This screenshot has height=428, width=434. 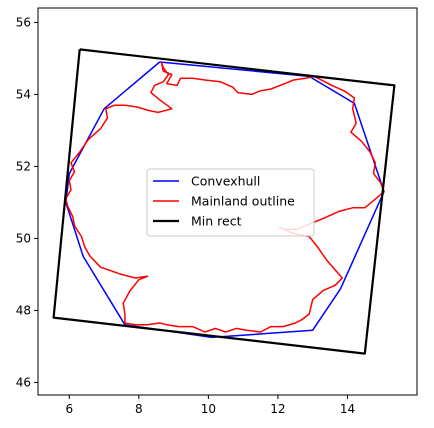 What do you see at coordinates (23, 22) in the screenshot?
I see `y-tick-label: 56` at bounding box center [23, 22].